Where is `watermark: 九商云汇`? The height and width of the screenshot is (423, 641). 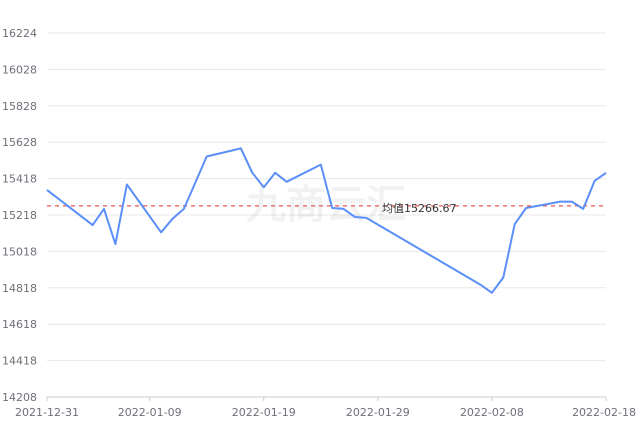
watermark: 九商云汇 is located at coordinates (326, 205).